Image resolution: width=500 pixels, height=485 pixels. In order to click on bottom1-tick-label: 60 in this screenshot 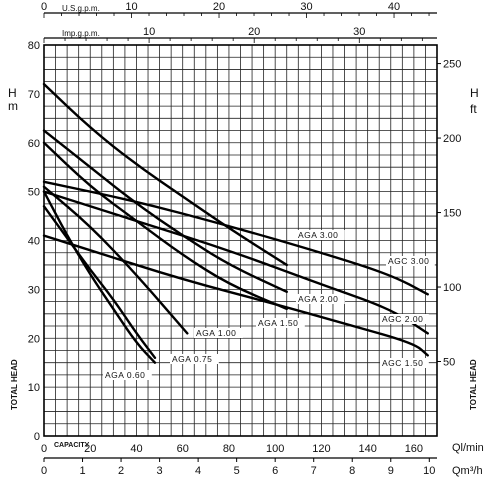, I will do `click(183, 449)`.